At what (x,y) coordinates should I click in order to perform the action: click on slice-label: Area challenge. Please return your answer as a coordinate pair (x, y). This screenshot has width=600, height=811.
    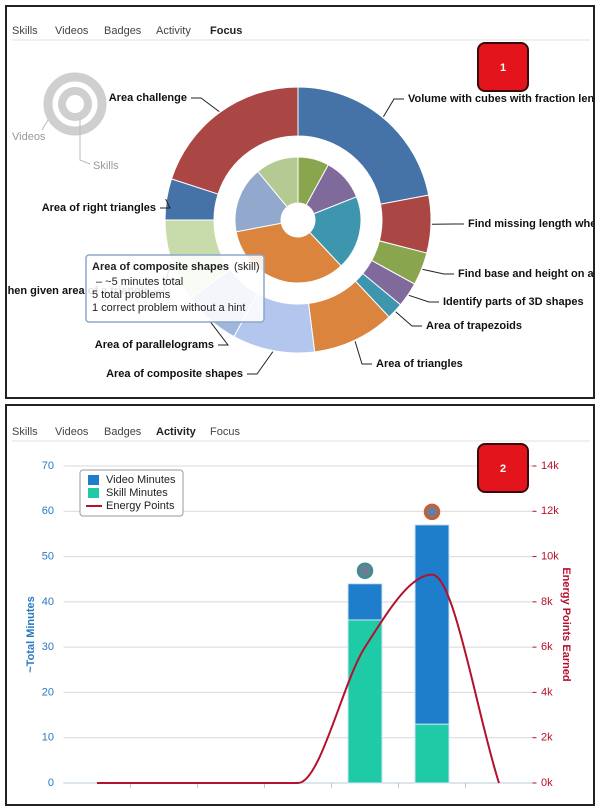
    Looking at the image, I should click on (148, 98).